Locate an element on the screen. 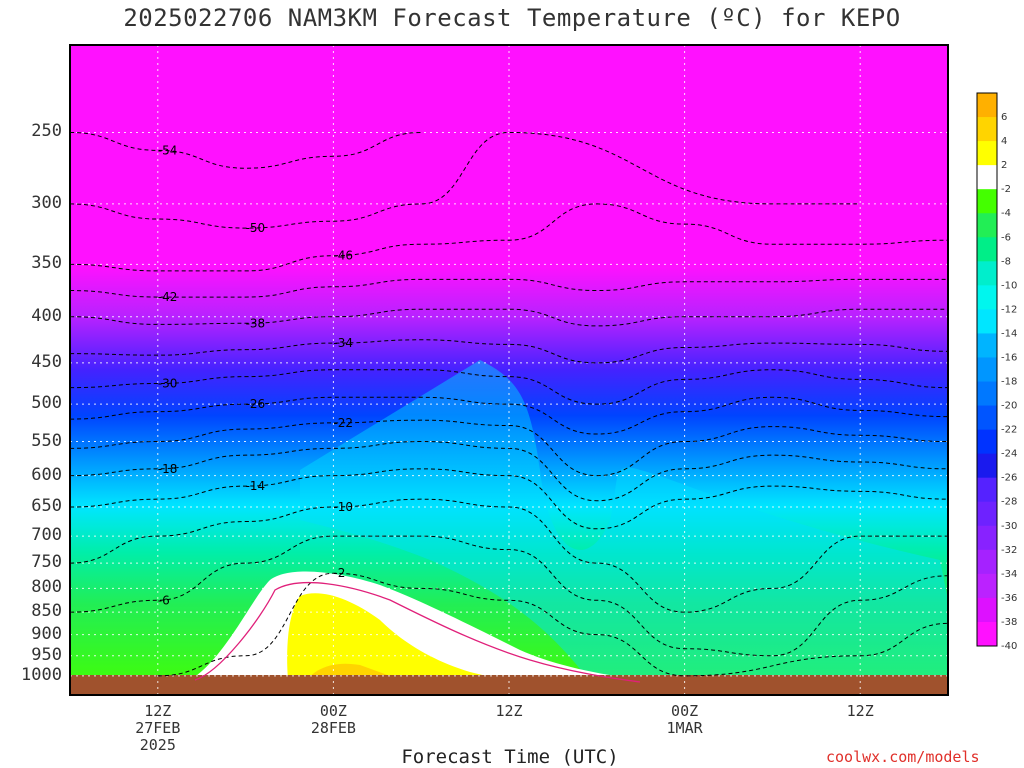  contour-label: -46 is located at coordinates (343, 256).